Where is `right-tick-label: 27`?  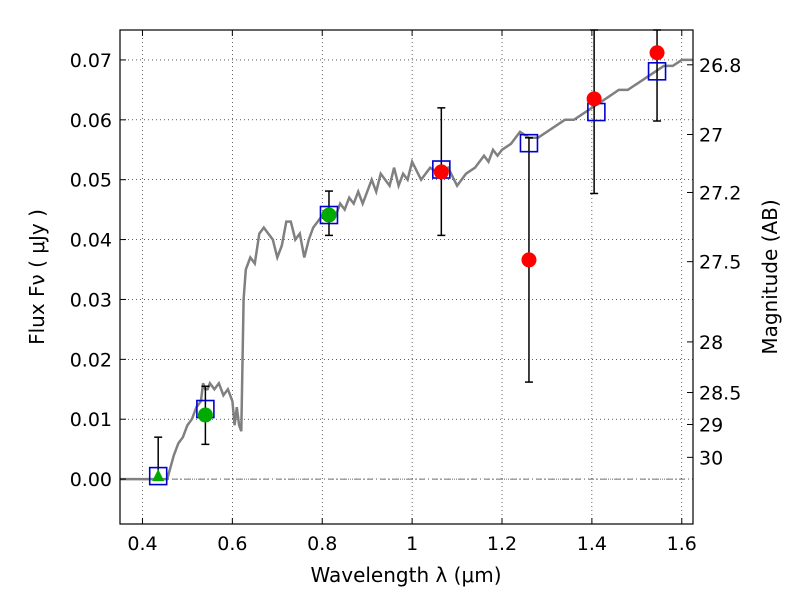 right-tick-label: 27 is located at coordinates (711, 136).